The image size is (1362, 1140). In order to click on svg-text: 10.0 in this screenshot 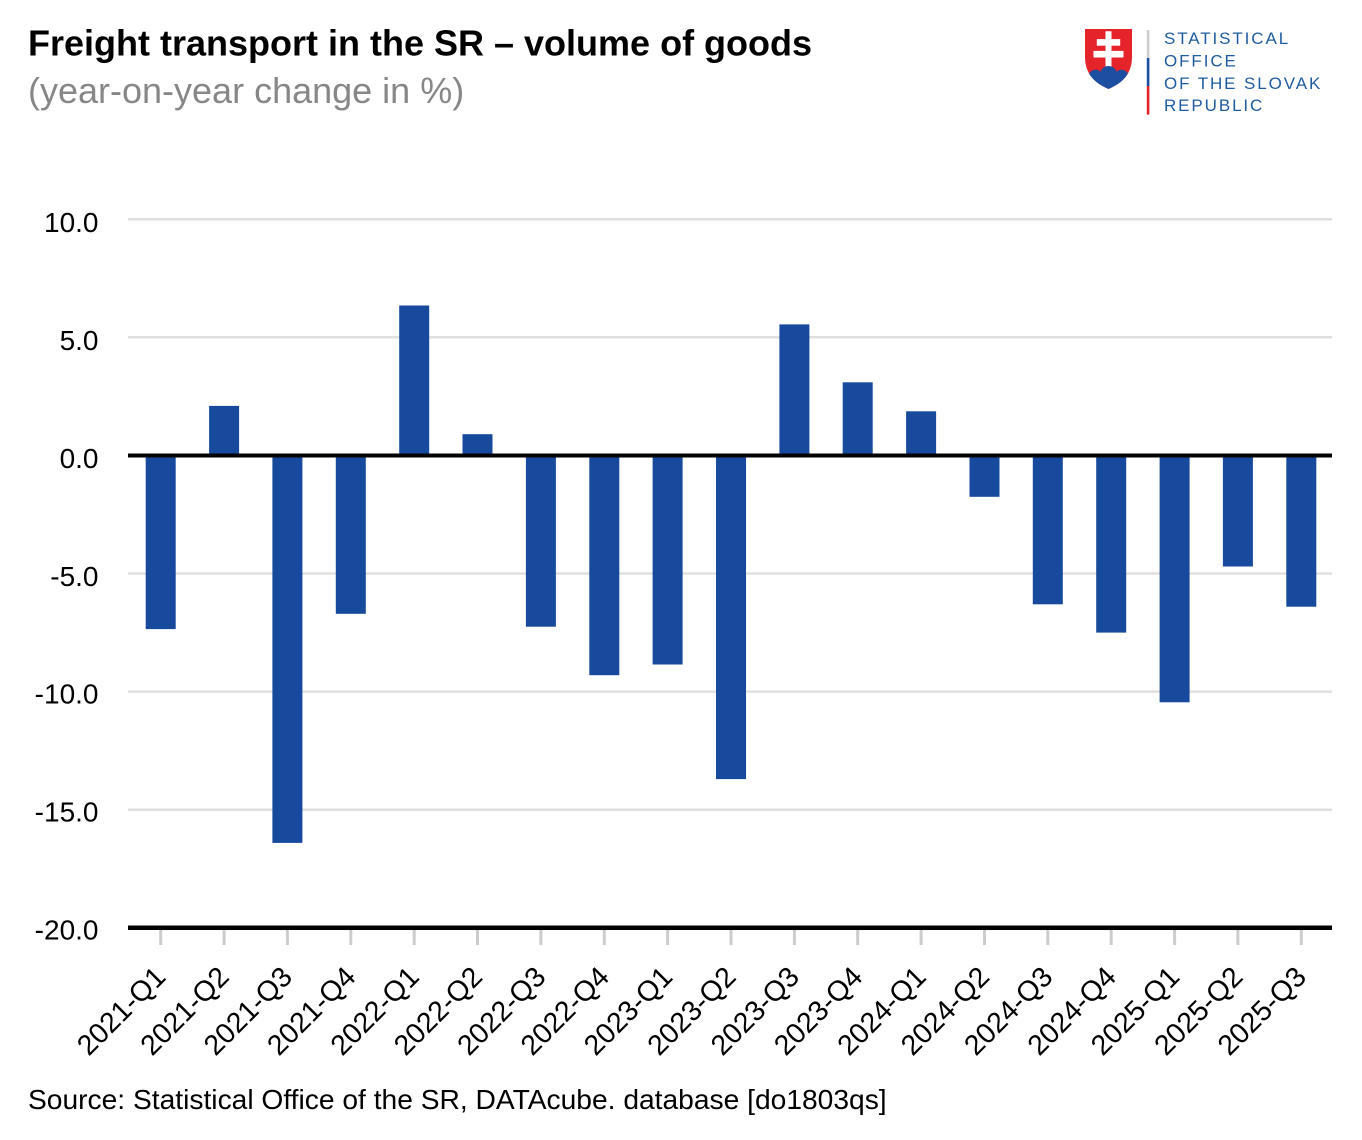, I will do `click(71, 222)`.